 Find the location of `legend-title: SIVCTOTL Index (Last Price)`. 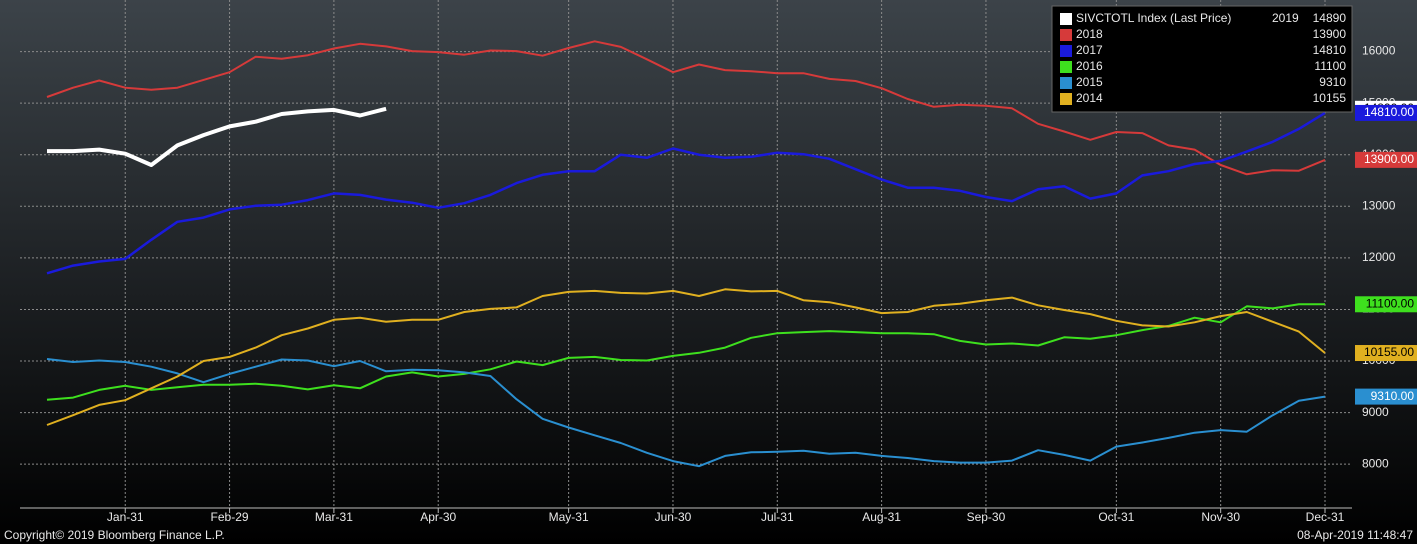

legend-title: SIVCTOTL Index (Last Price) is located at coordinates (1153, 18).